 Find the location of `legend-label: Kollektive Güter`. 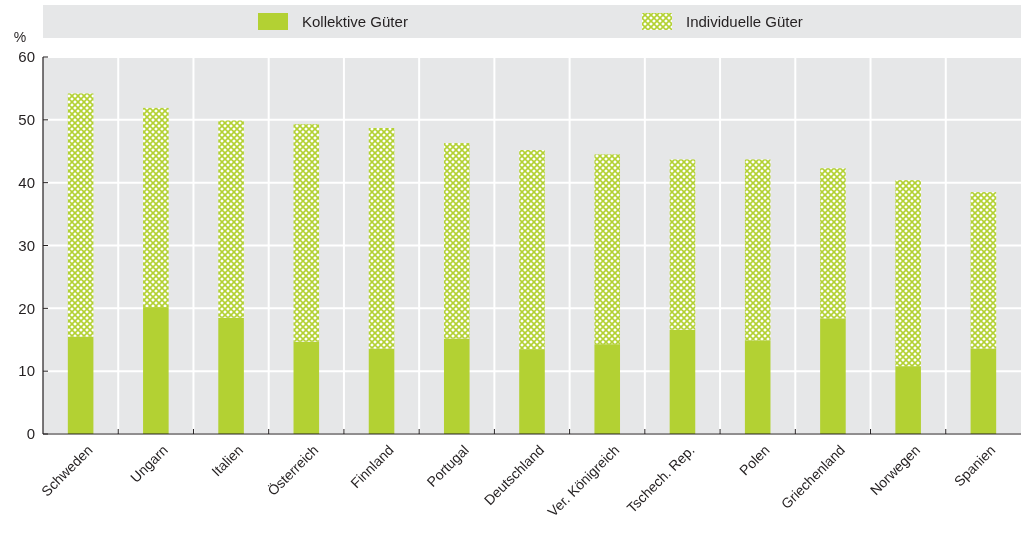

legend-label: Kollektive Güter is located at coordinates (355, 22).